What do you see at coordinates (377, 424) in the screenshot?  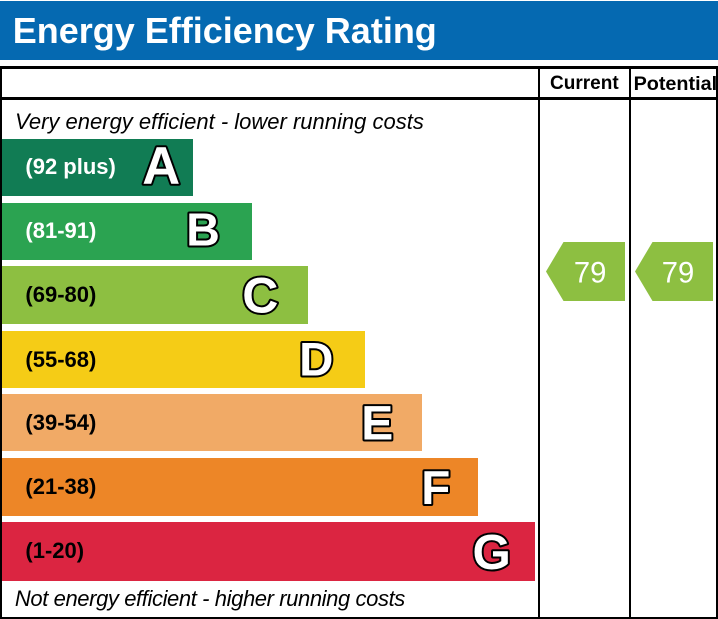 I see `svg-text: E` at bounding box center [377, 424].